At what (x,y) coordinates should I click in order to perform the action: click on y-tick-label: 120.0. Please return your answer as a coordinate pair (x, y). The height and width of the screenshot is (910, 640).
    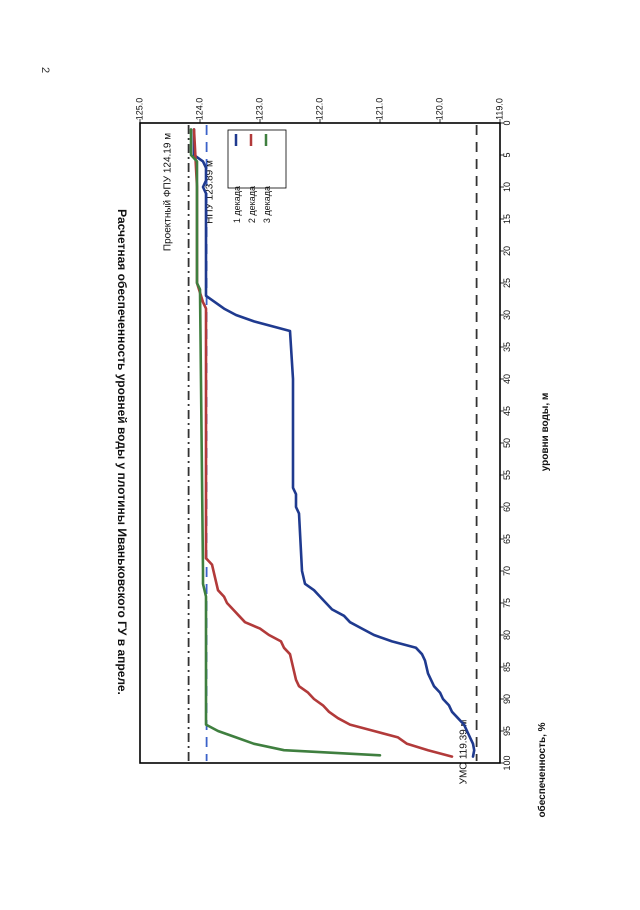
    Looking at the image, I should click on (439, 109).